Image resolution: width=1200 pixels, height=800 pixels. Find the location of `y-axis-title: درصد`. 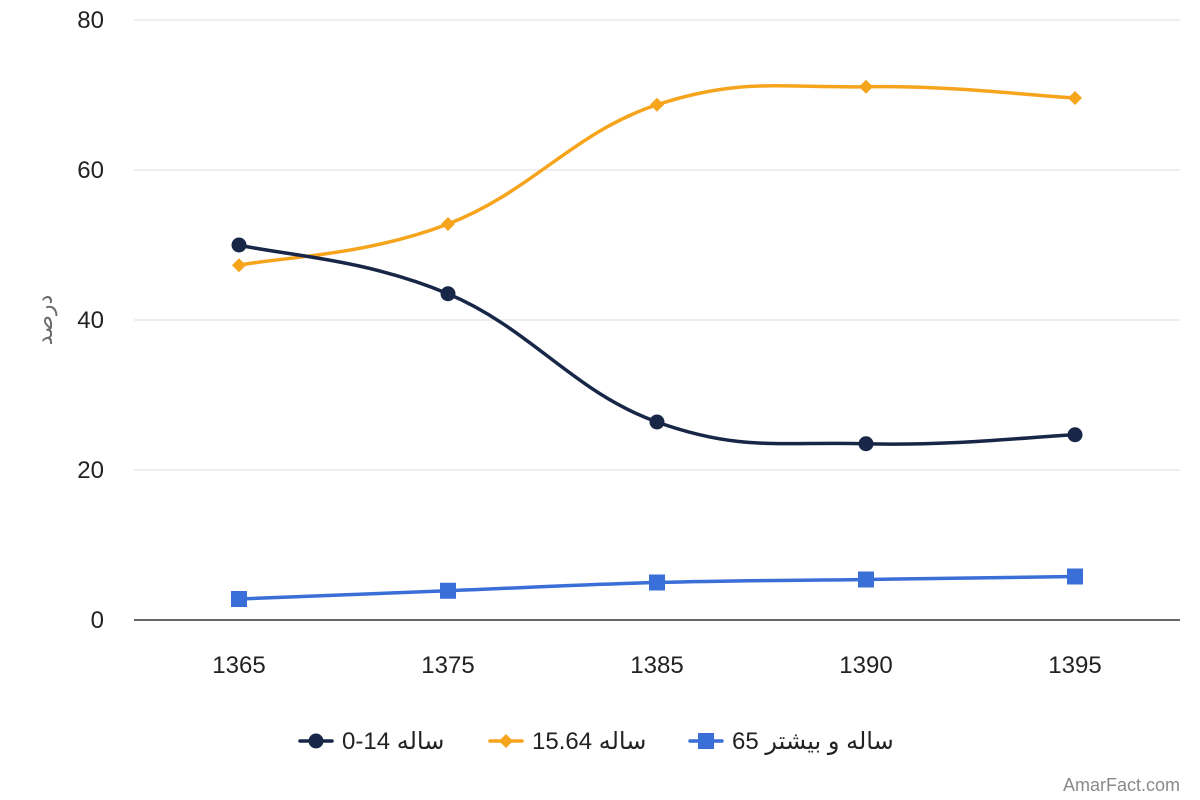

y-axis-title: درصد is located at coordinates (44, 320).